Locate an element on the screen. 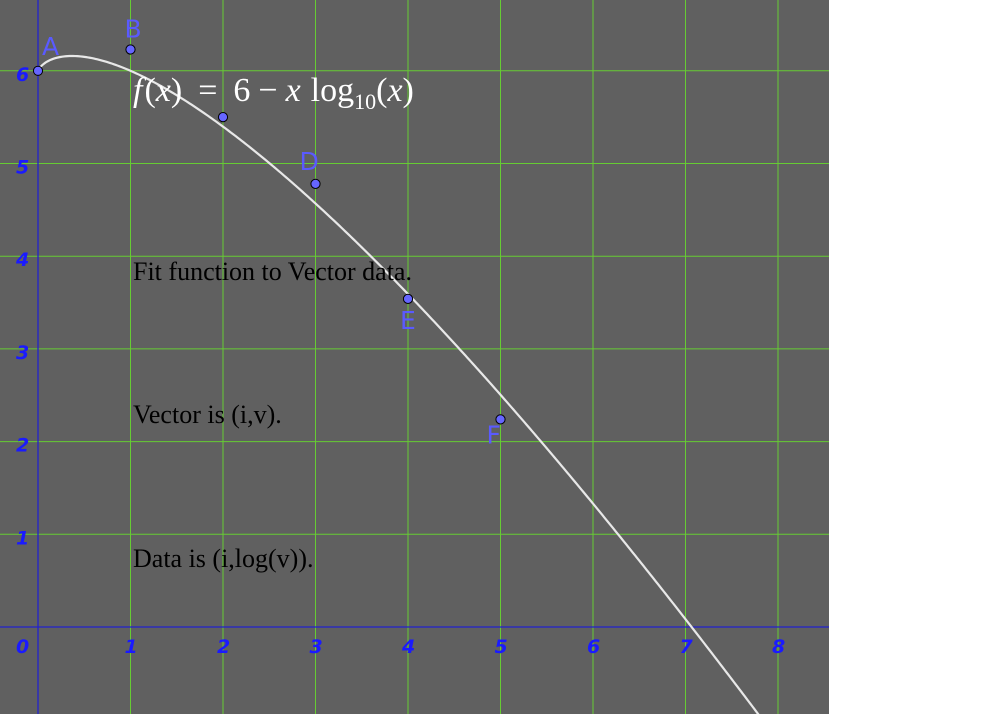  x-tick-label: 5 is located at coordinates (501, 647).